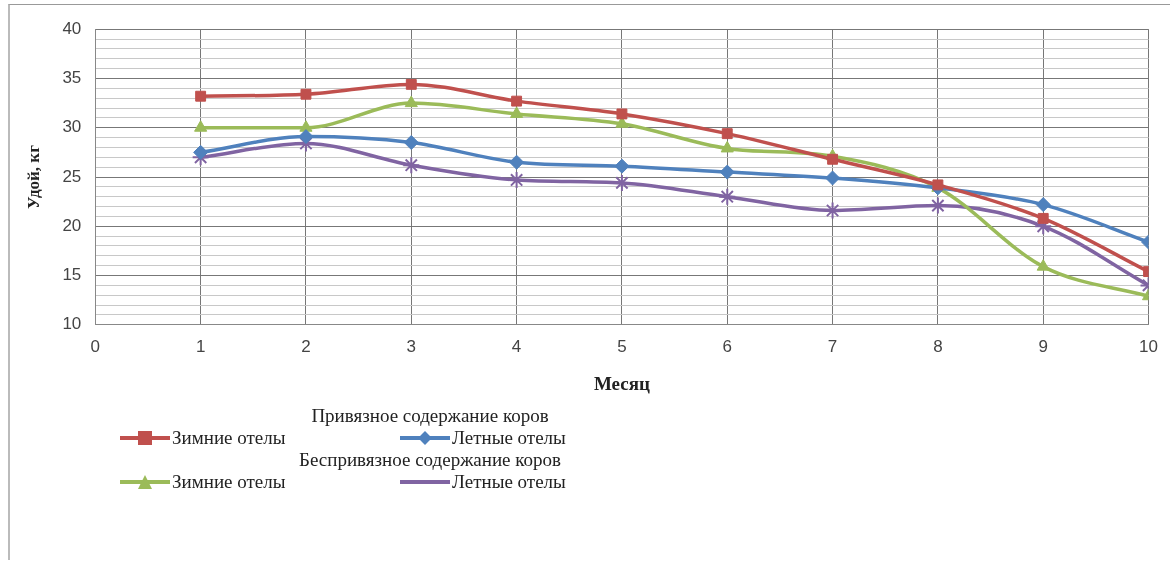 This screenshot has width=1173, height=565. Describe the element at coordinates (1043, 346) in the screenshot. I see `x-tick-label: 9` at that location.